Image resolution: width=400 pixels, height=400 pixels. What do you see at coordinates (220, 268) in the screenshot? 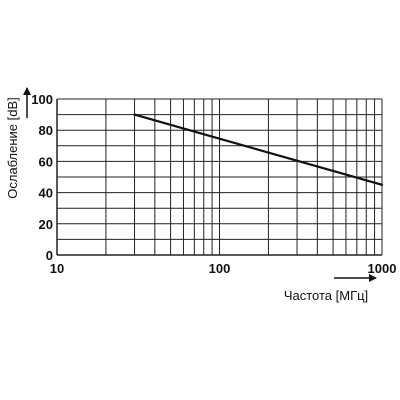
I see `x-tick-label: 100` at bounding box center [220, 268].